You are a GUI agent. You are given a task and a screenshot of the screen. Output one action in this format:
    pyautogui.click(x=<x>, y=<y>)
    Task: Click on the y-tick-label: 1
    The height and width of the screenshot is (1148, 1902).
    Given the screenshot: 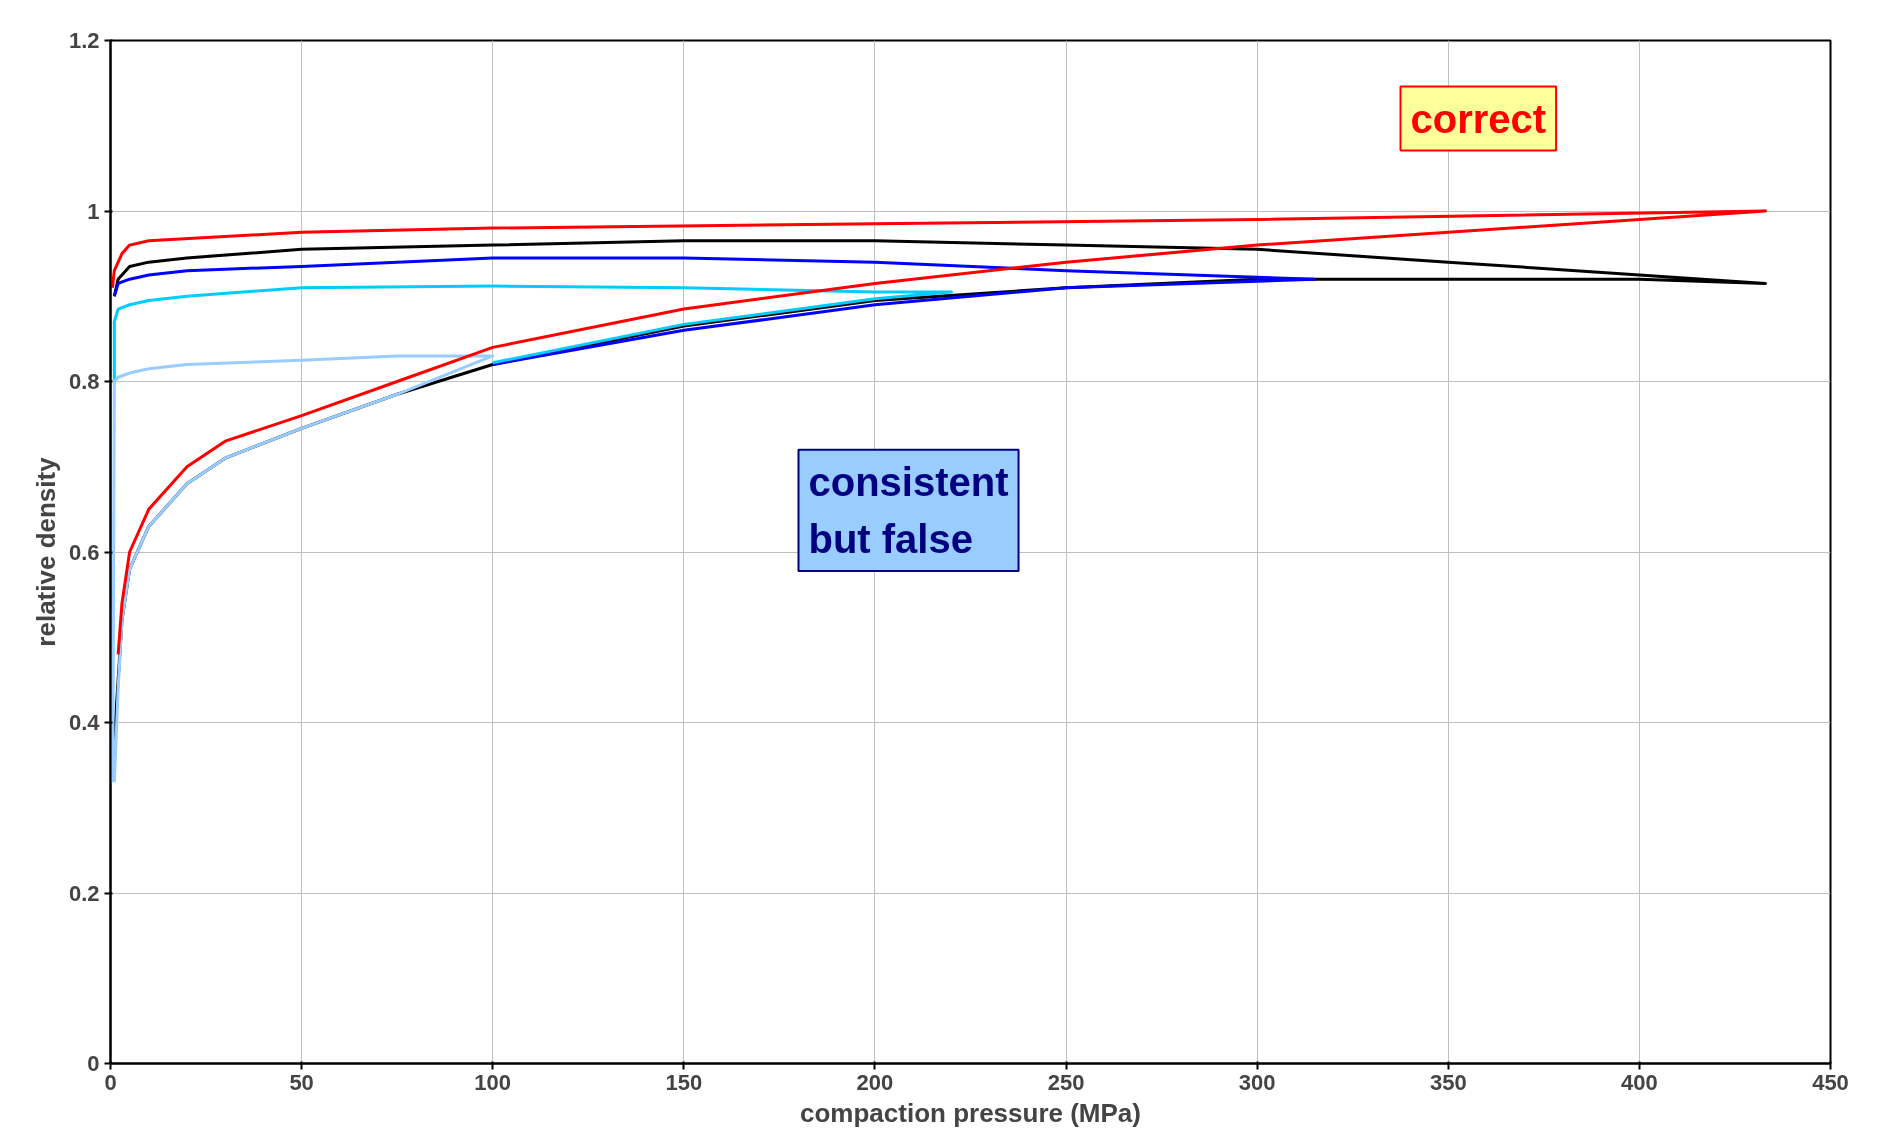 What is the action you would take?
    pyautogui.click(x=93, y=211)
    